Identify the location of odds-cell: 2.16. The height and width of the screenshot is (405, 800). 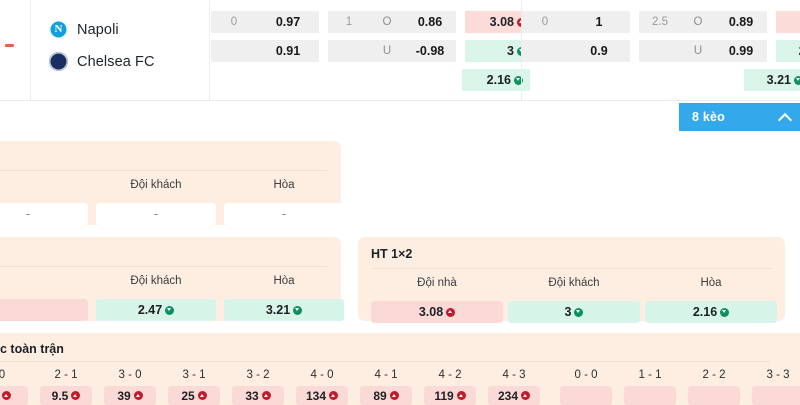
(711, 312).